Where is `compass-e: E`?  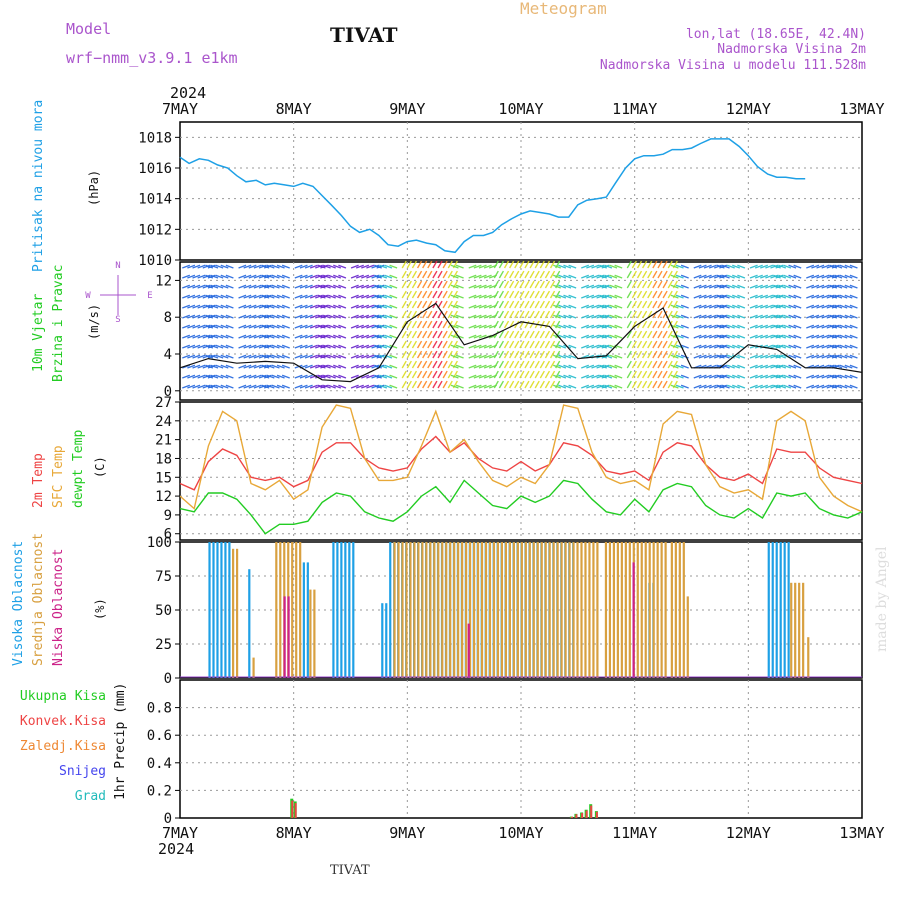
compass-e: E is located at coordinates (149, 296).